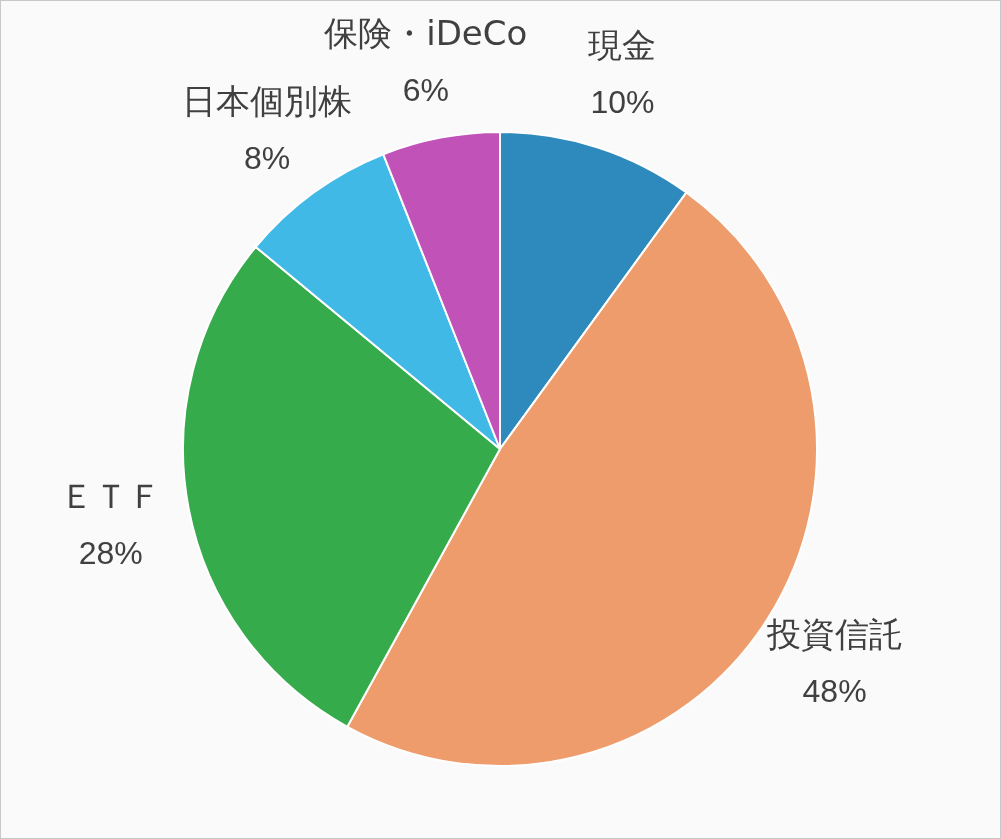 This screenshot has width=1001, height=839. Describe the element at coordinates (834, 634) in the screenshot. I see `slice-label: 投資信託` at that location.